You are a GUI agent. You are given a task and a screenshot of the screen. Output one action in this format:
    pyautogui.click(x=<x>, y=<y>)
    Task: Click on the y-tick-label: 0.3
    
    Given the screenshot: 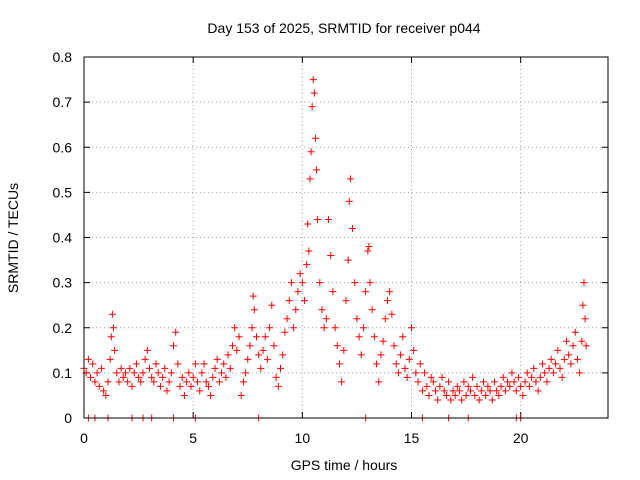 What is the action you would take?
    pyautogui.click(x=63, y=283)
    